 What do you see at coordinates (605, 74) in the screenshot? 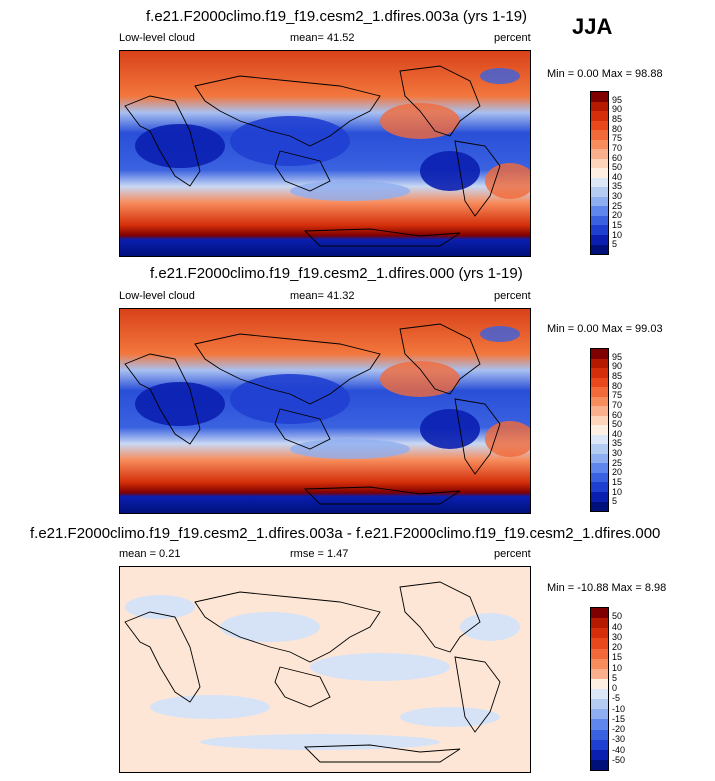
I see `panel-1-minmax: Min = 0.00 Max = 98.88` at bounding box center [605, 74].